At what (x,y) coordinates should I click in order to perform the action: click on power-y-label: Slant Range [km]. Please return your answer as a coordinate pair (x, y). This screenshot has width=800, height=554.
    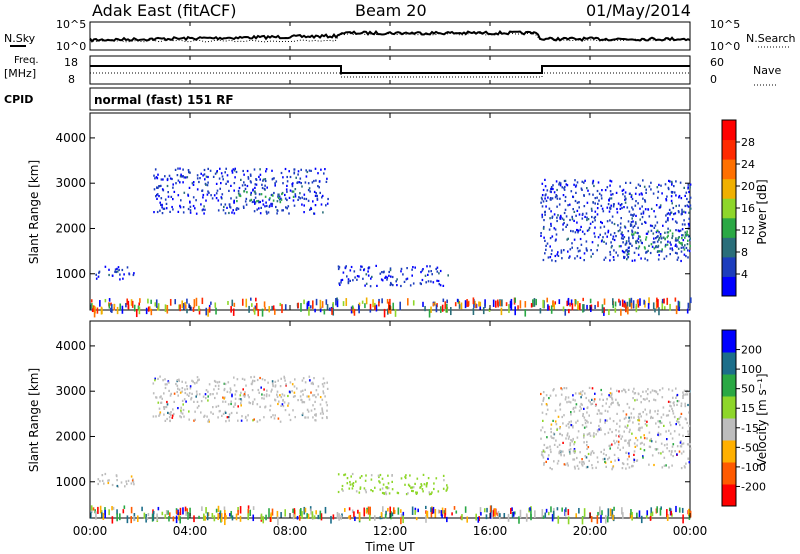
    Looking at the image, I should click on (34, 212).